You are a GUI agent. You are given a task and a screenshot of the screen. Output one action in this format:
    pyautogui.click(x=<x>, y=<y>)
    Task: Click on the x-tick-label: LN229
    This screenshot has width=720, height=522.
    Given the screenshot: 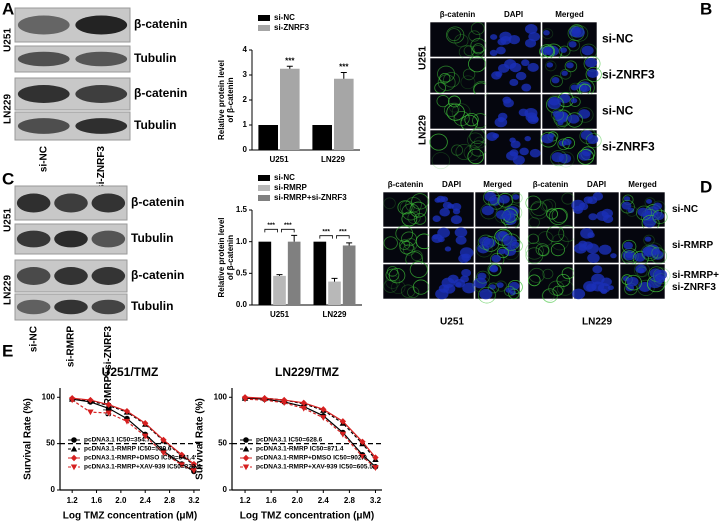 What is the action you would take?
    pyautogui.click(x=334, y=314)
    